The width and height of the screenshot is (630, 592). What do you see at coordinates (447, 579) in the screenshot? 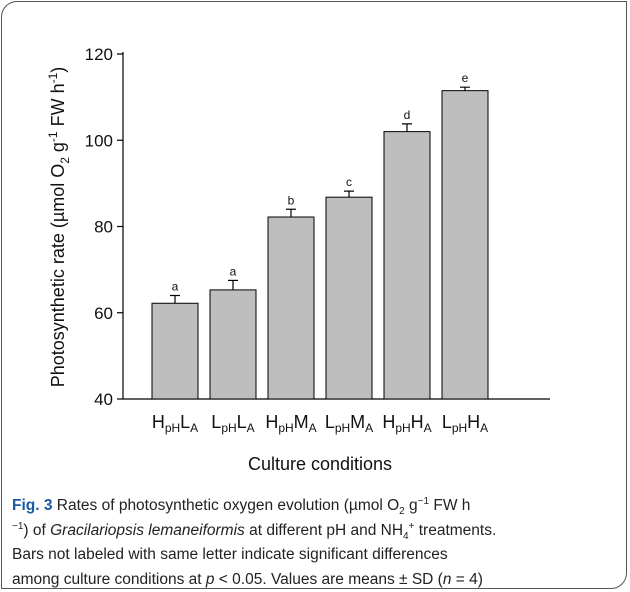
I see `caption-var: n` at bounding box center [447, 579].